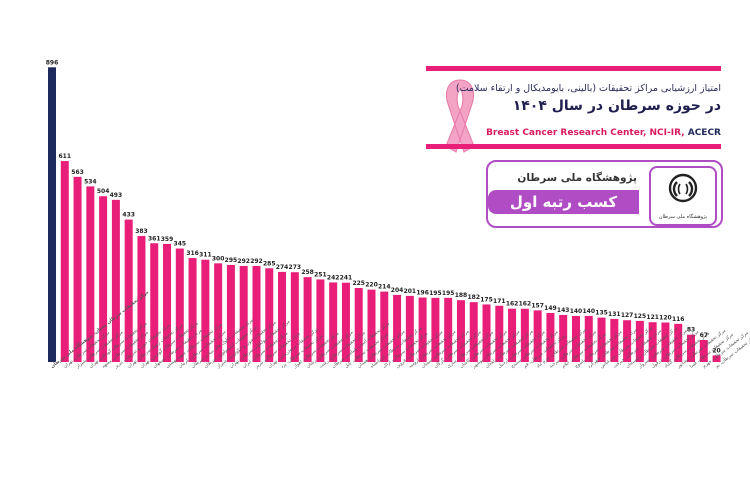  I want to click on bar-value-label-28: 201, so click(410, 291).